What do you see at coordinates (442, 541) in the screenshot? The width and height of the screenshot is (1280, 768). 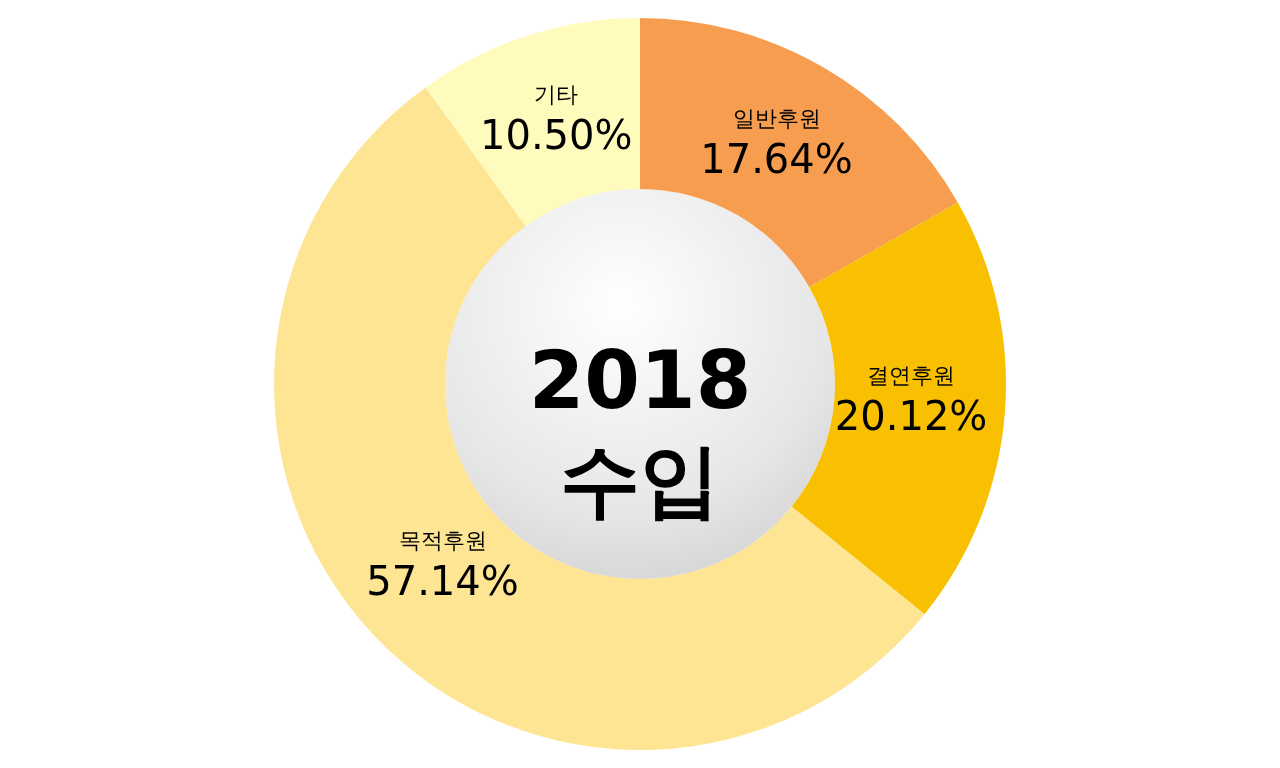 I see `slice-label: 목적후원` at bounding box center [442, 541].